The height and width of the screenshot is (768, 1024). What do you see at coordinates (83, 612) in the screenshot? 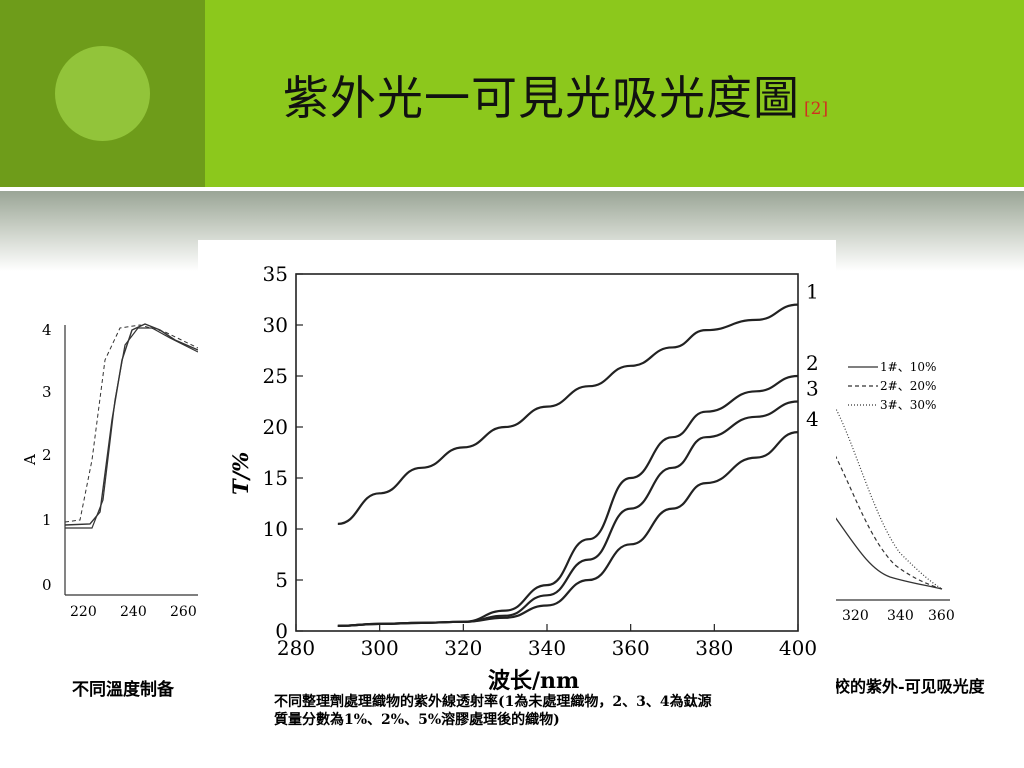
I see `left-xtick-220: 220` at bounding box center [83, 612].